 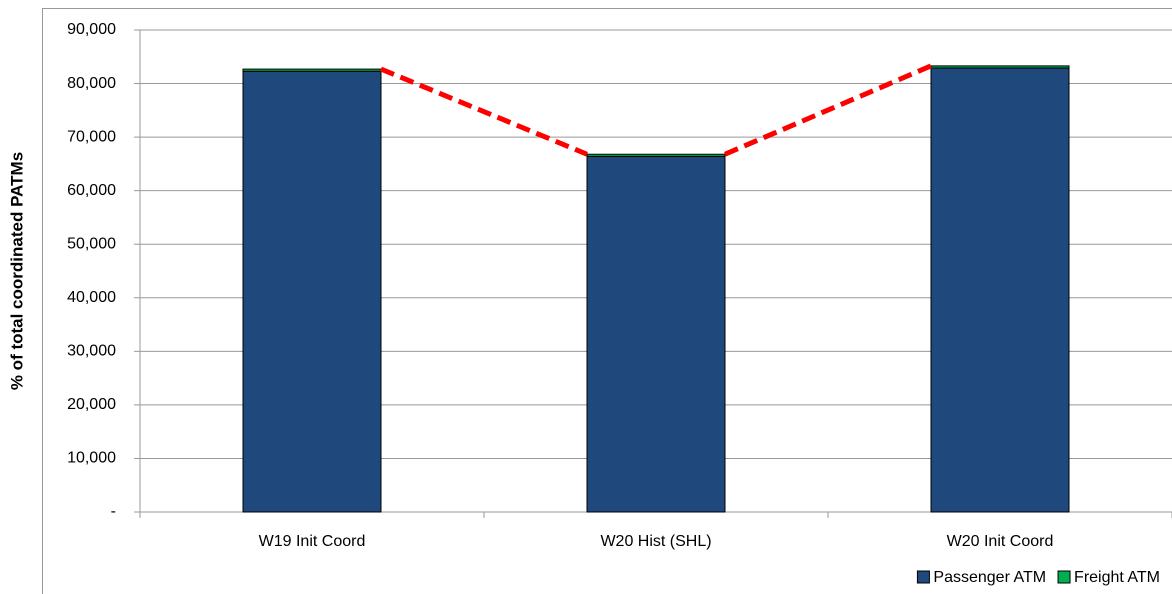 What do you see at coordinates (91, 243) in the screenshot?
I see `y-tick-label: 50,000` at bounding box center [91, 243].